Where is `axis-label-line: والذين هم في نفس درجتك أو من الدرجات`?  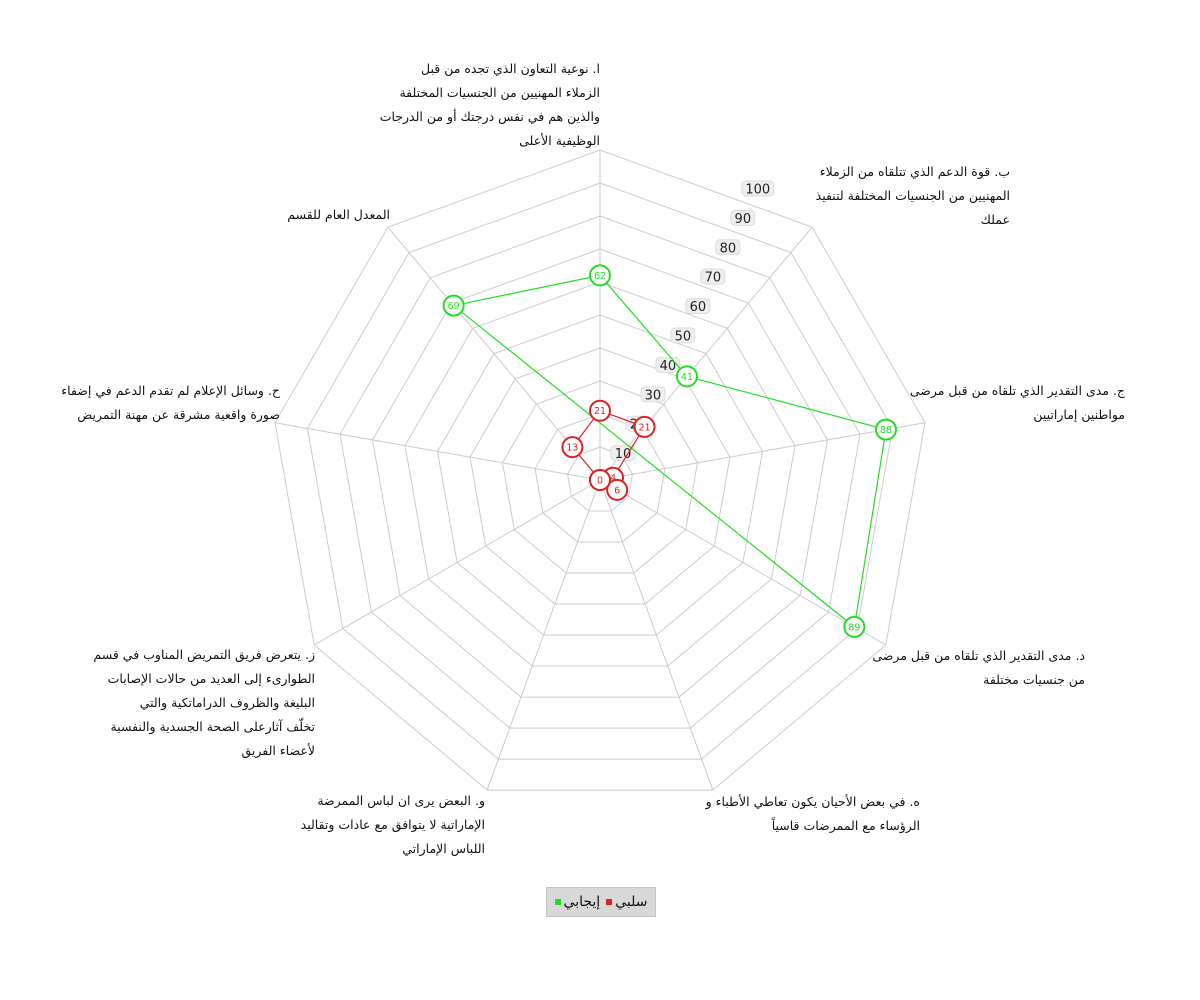 axis-label-line: والذين هم في نفس درجتك أو من الدرجات is located at coordinates (489, 116).